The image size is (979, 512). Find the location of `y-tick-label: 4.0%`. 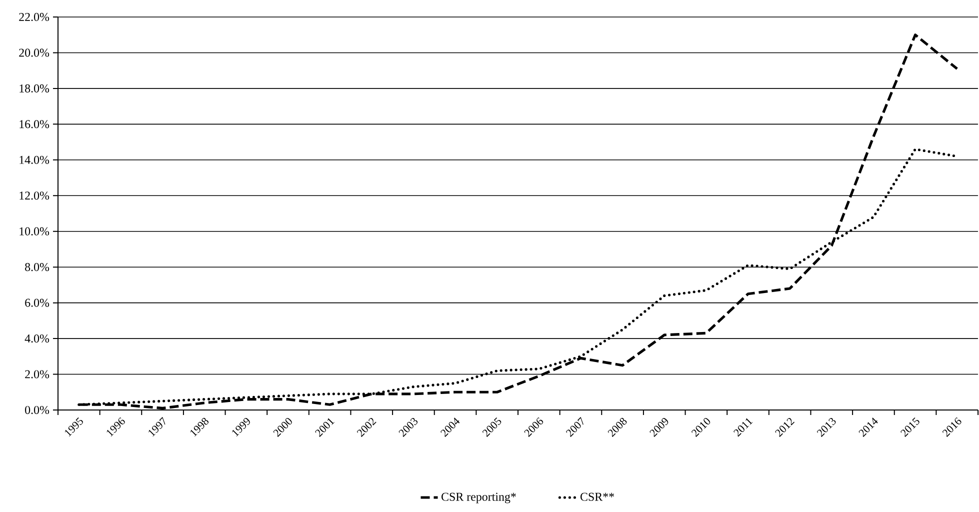

y-tick-label: 4.0% is located at coordinates (37, 338).